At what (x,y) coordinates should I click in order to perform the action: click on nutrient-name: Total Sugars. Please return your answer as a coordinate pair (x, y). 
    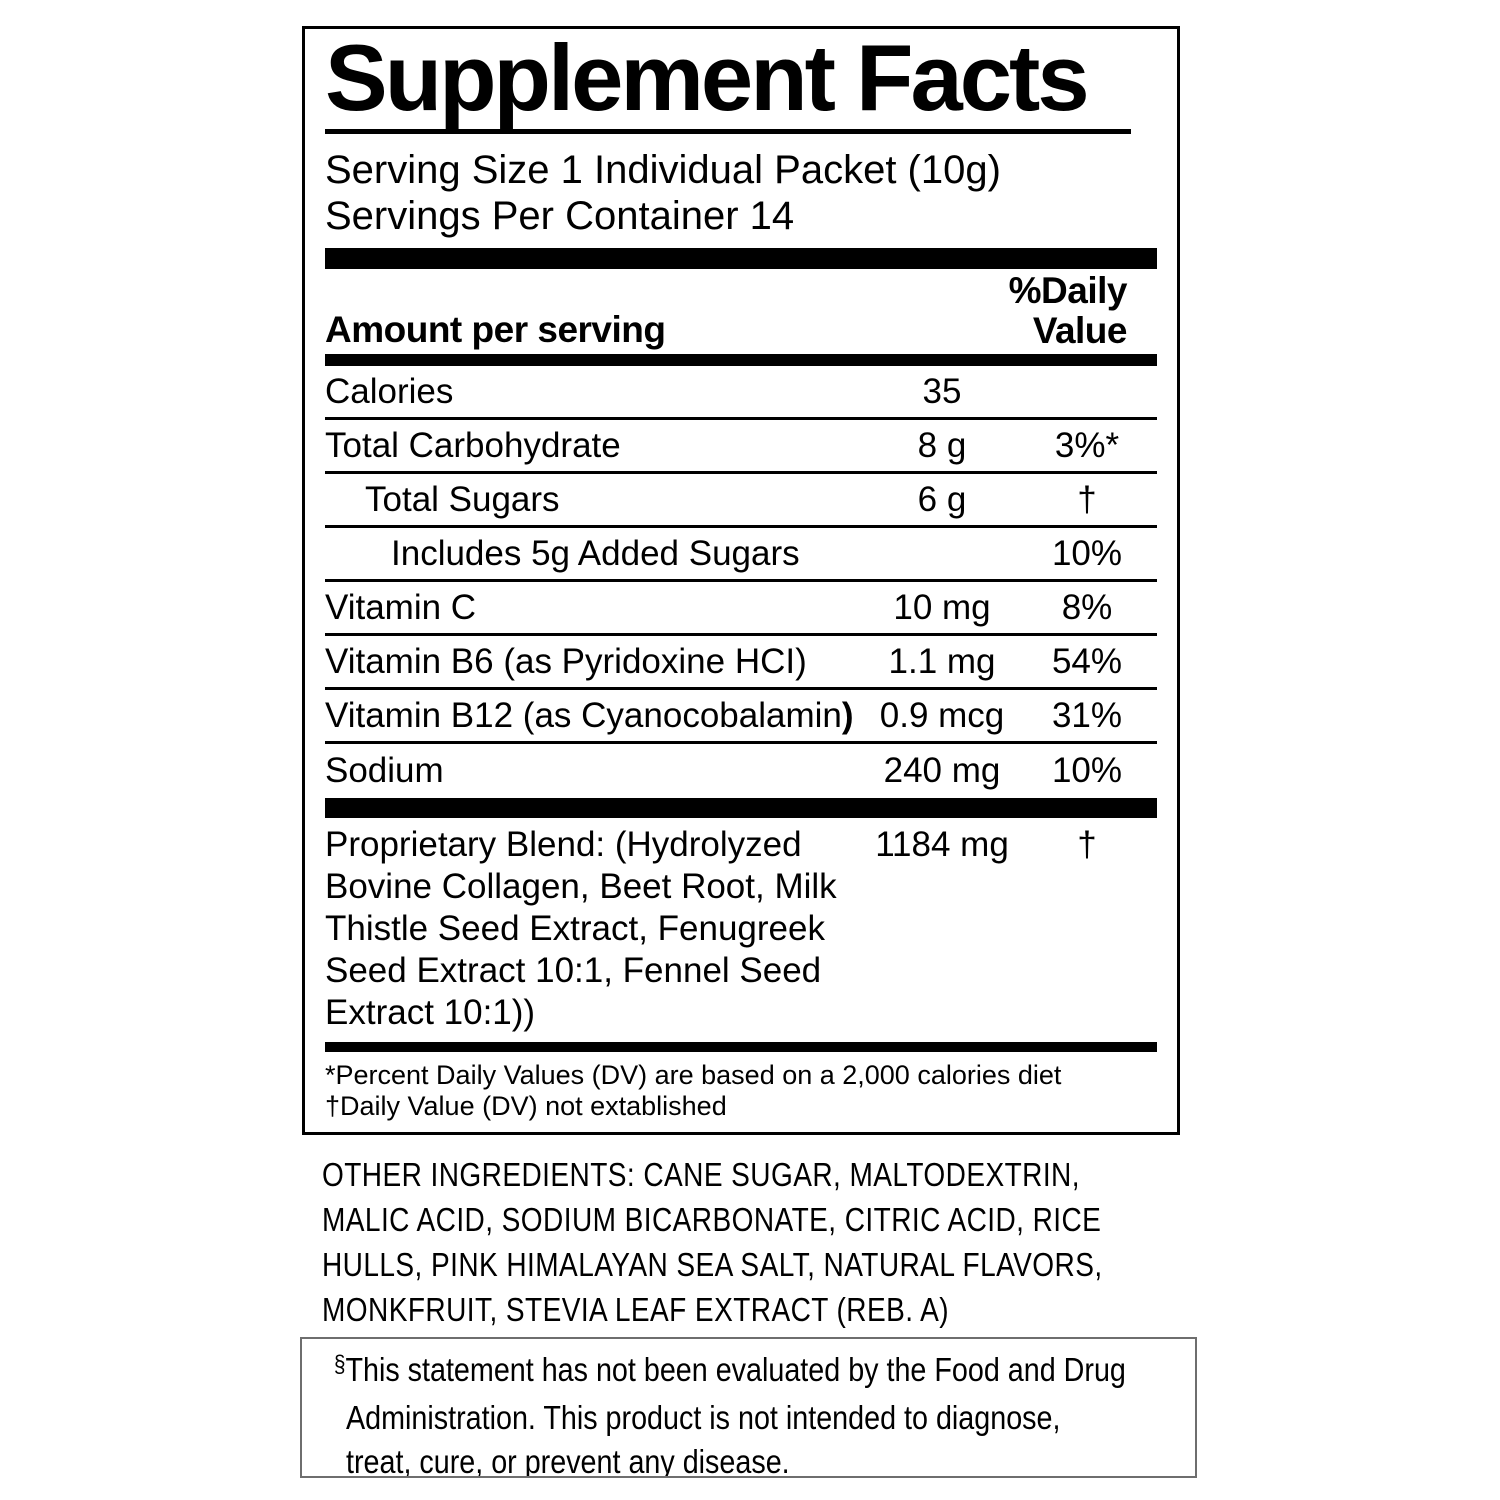
    Looking at the image, I should click on (462, 499).